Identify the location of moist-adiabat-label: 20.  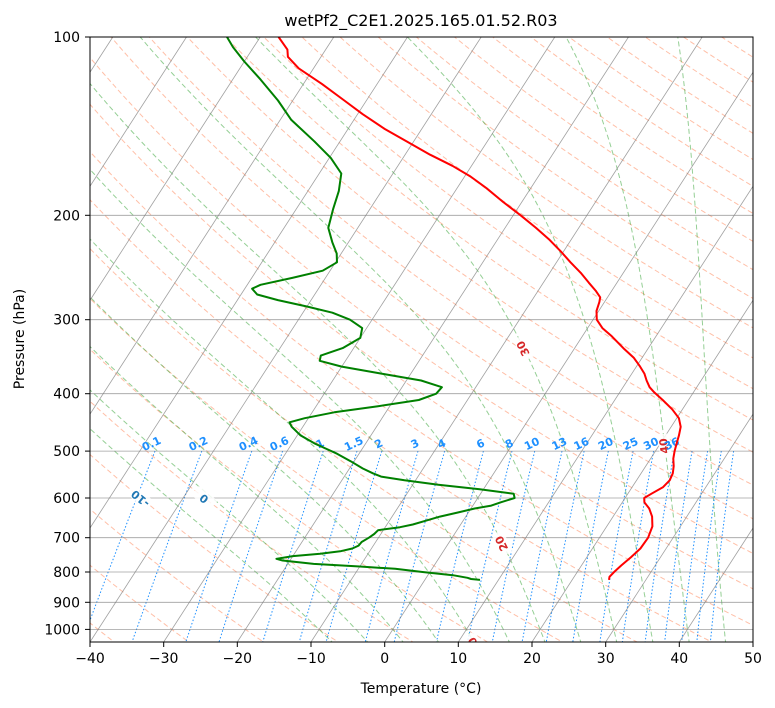
(501, 543).